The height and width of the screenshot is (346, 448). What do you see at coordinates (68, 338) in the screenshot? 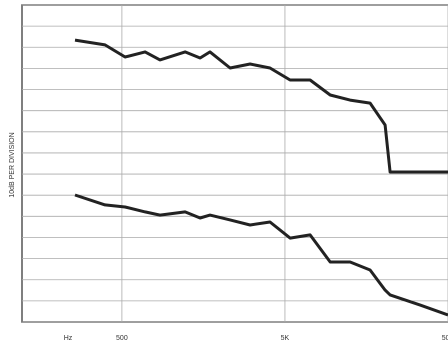
I see `x-unit-label: Hz` at bounding box center [68, 338].